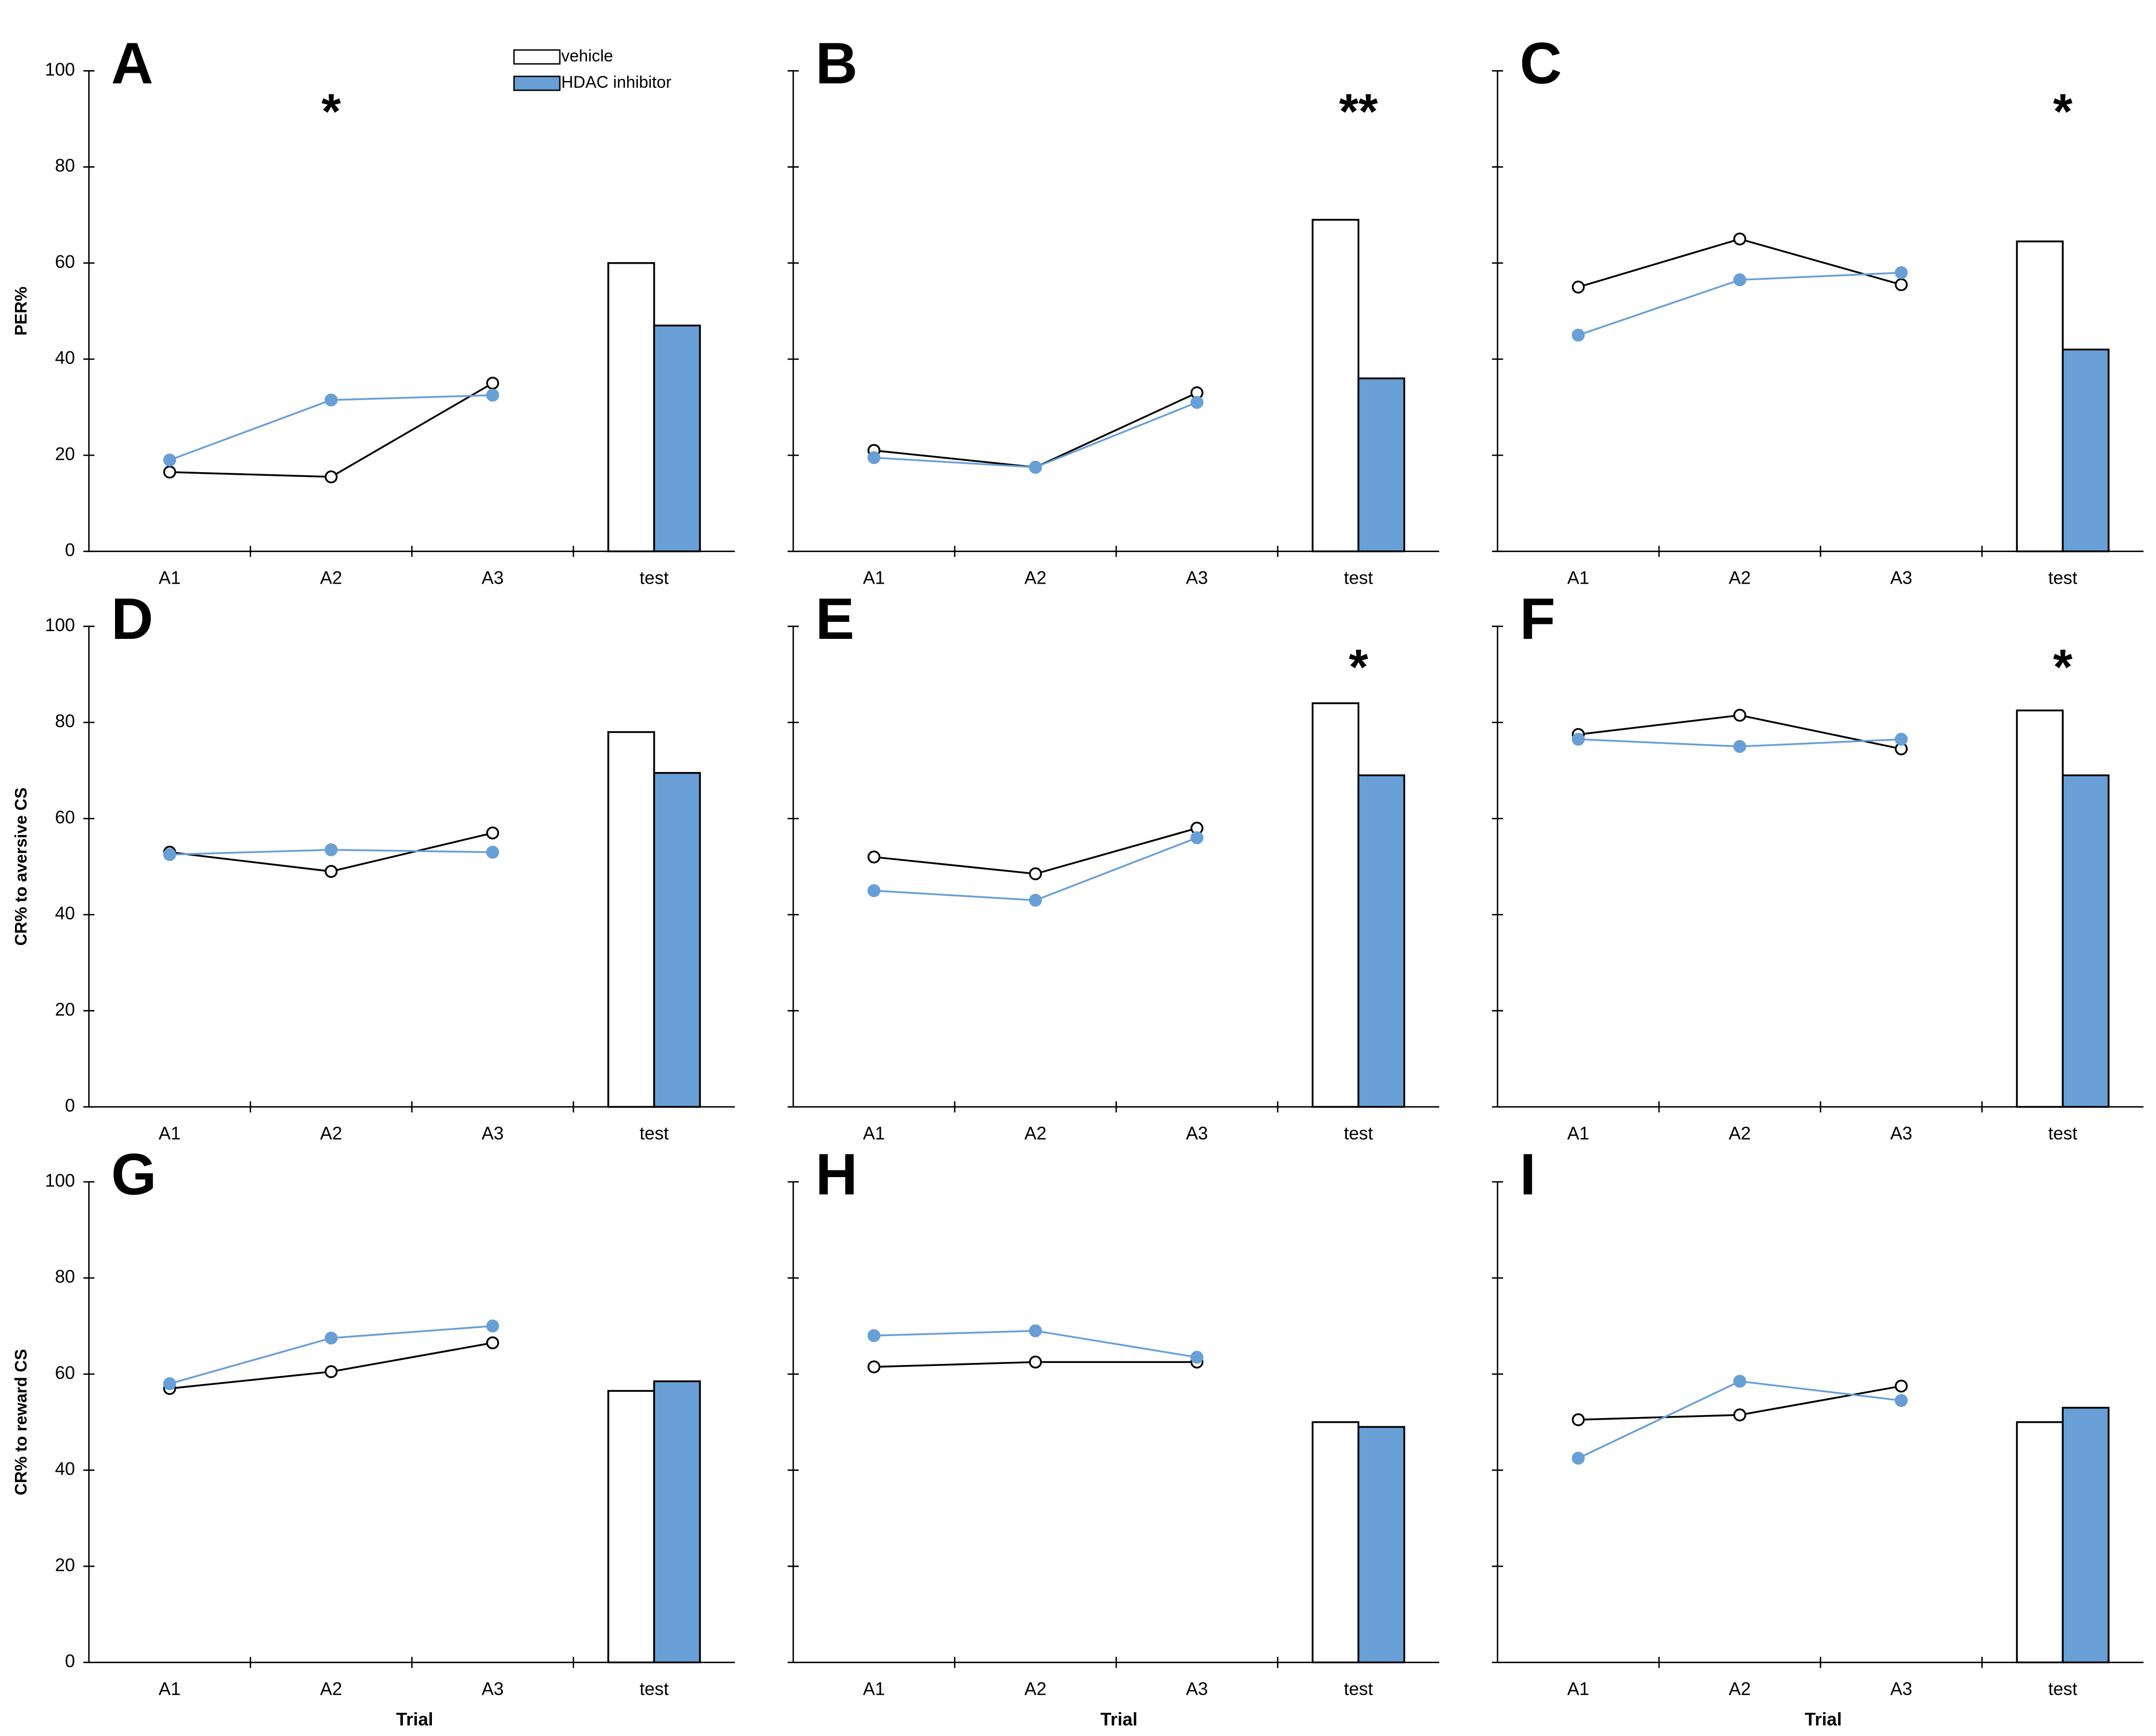  Describe the element at coordinates (537, 57) in the screenshot. I see `legend-swatch` at that location.